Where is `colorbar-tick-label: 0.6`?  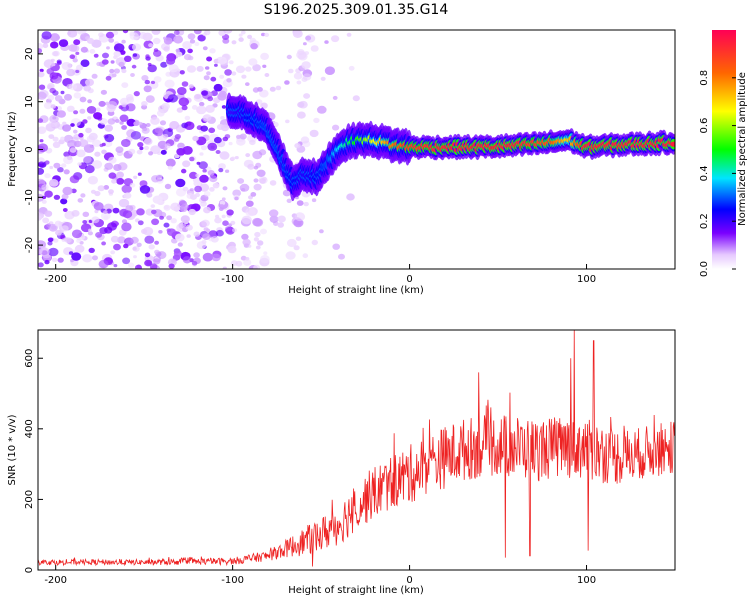
colorbar-tick-label: 0.6 is located at coordinates (704, 126).